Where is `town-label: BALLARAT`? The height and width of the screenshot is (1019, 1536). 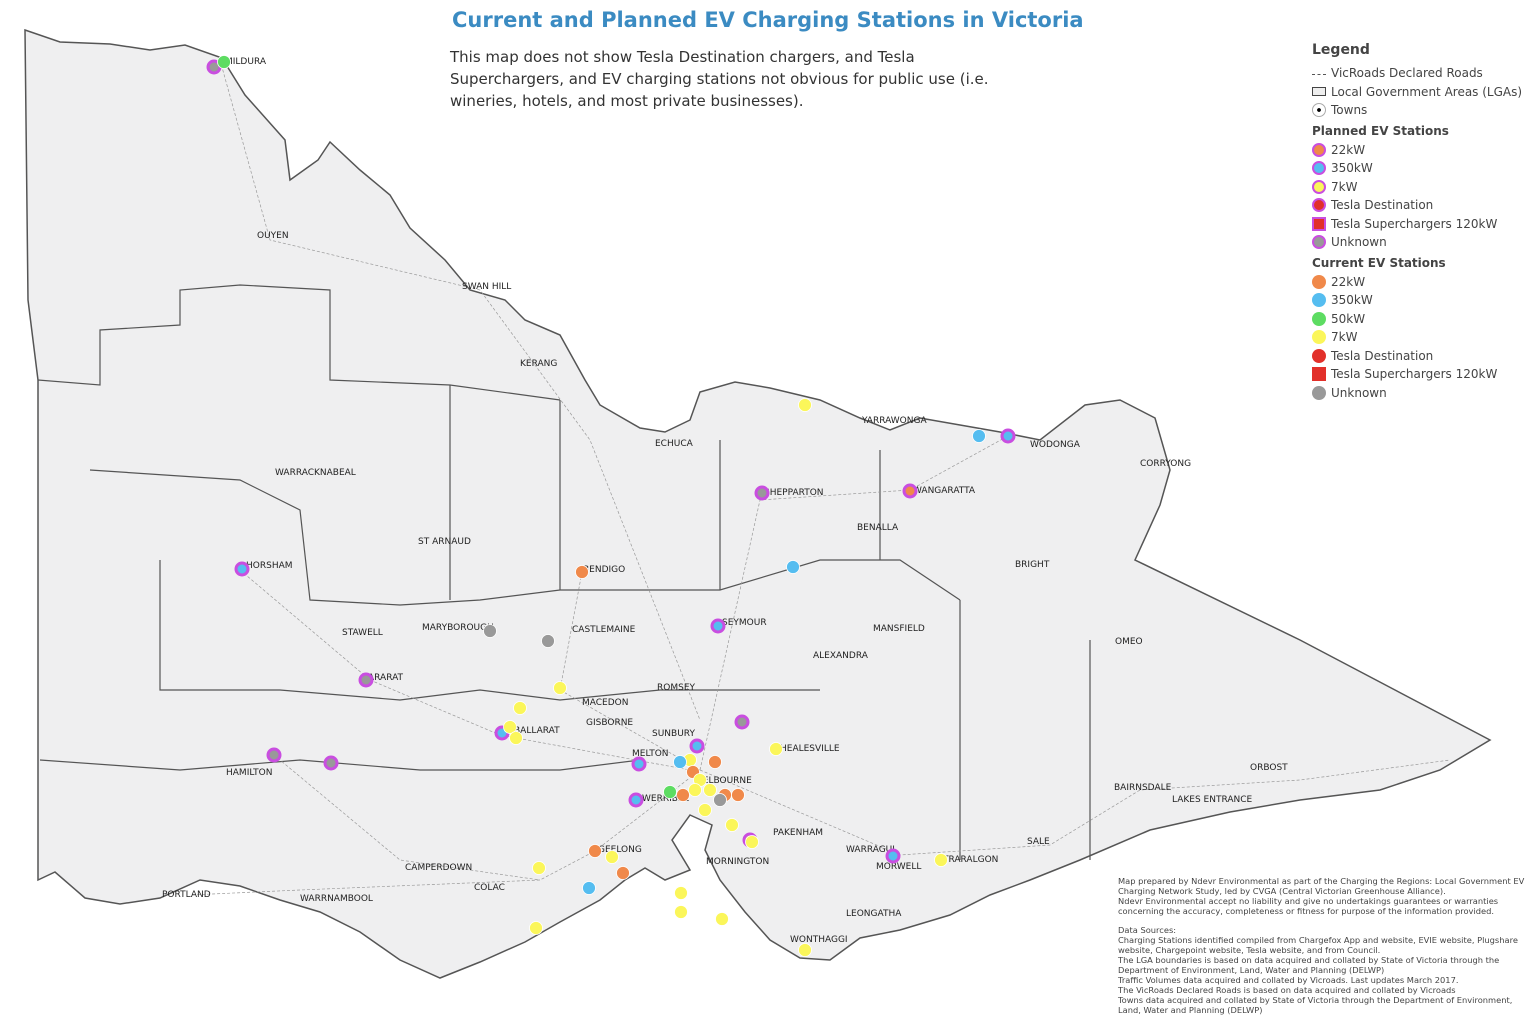
town-label: BALLARAT is located at coordinates (537, 731).